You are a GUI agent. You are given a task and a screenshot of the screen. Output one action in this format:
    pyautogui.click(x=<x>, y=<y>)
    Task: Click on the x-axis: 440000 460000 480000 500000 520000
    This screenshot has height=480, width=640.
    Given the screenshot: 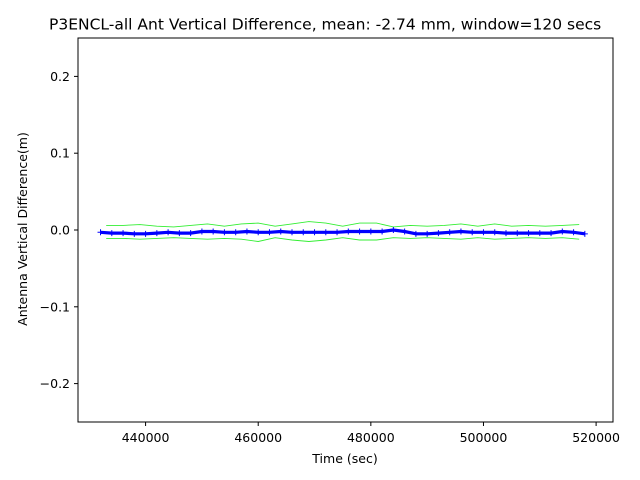 What is the action you would take?
    pyautogui.click(x=371, y=433)
    